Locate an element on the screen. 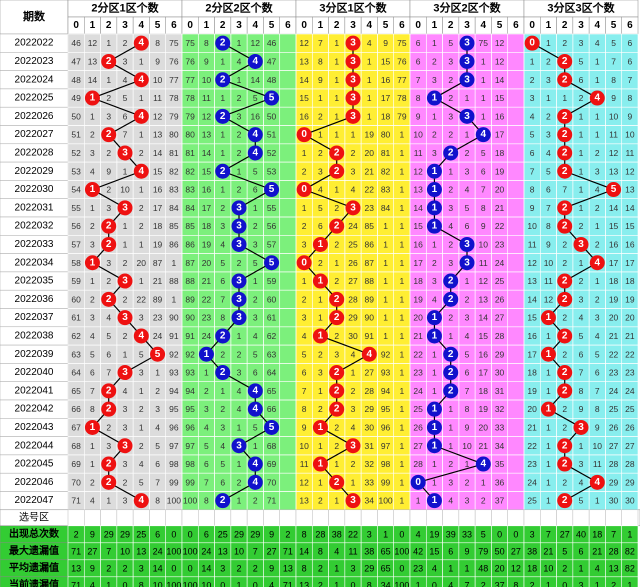 This screenshot has width=640, height=587. period-label: 2022026 is located at coordinates (34, 116).